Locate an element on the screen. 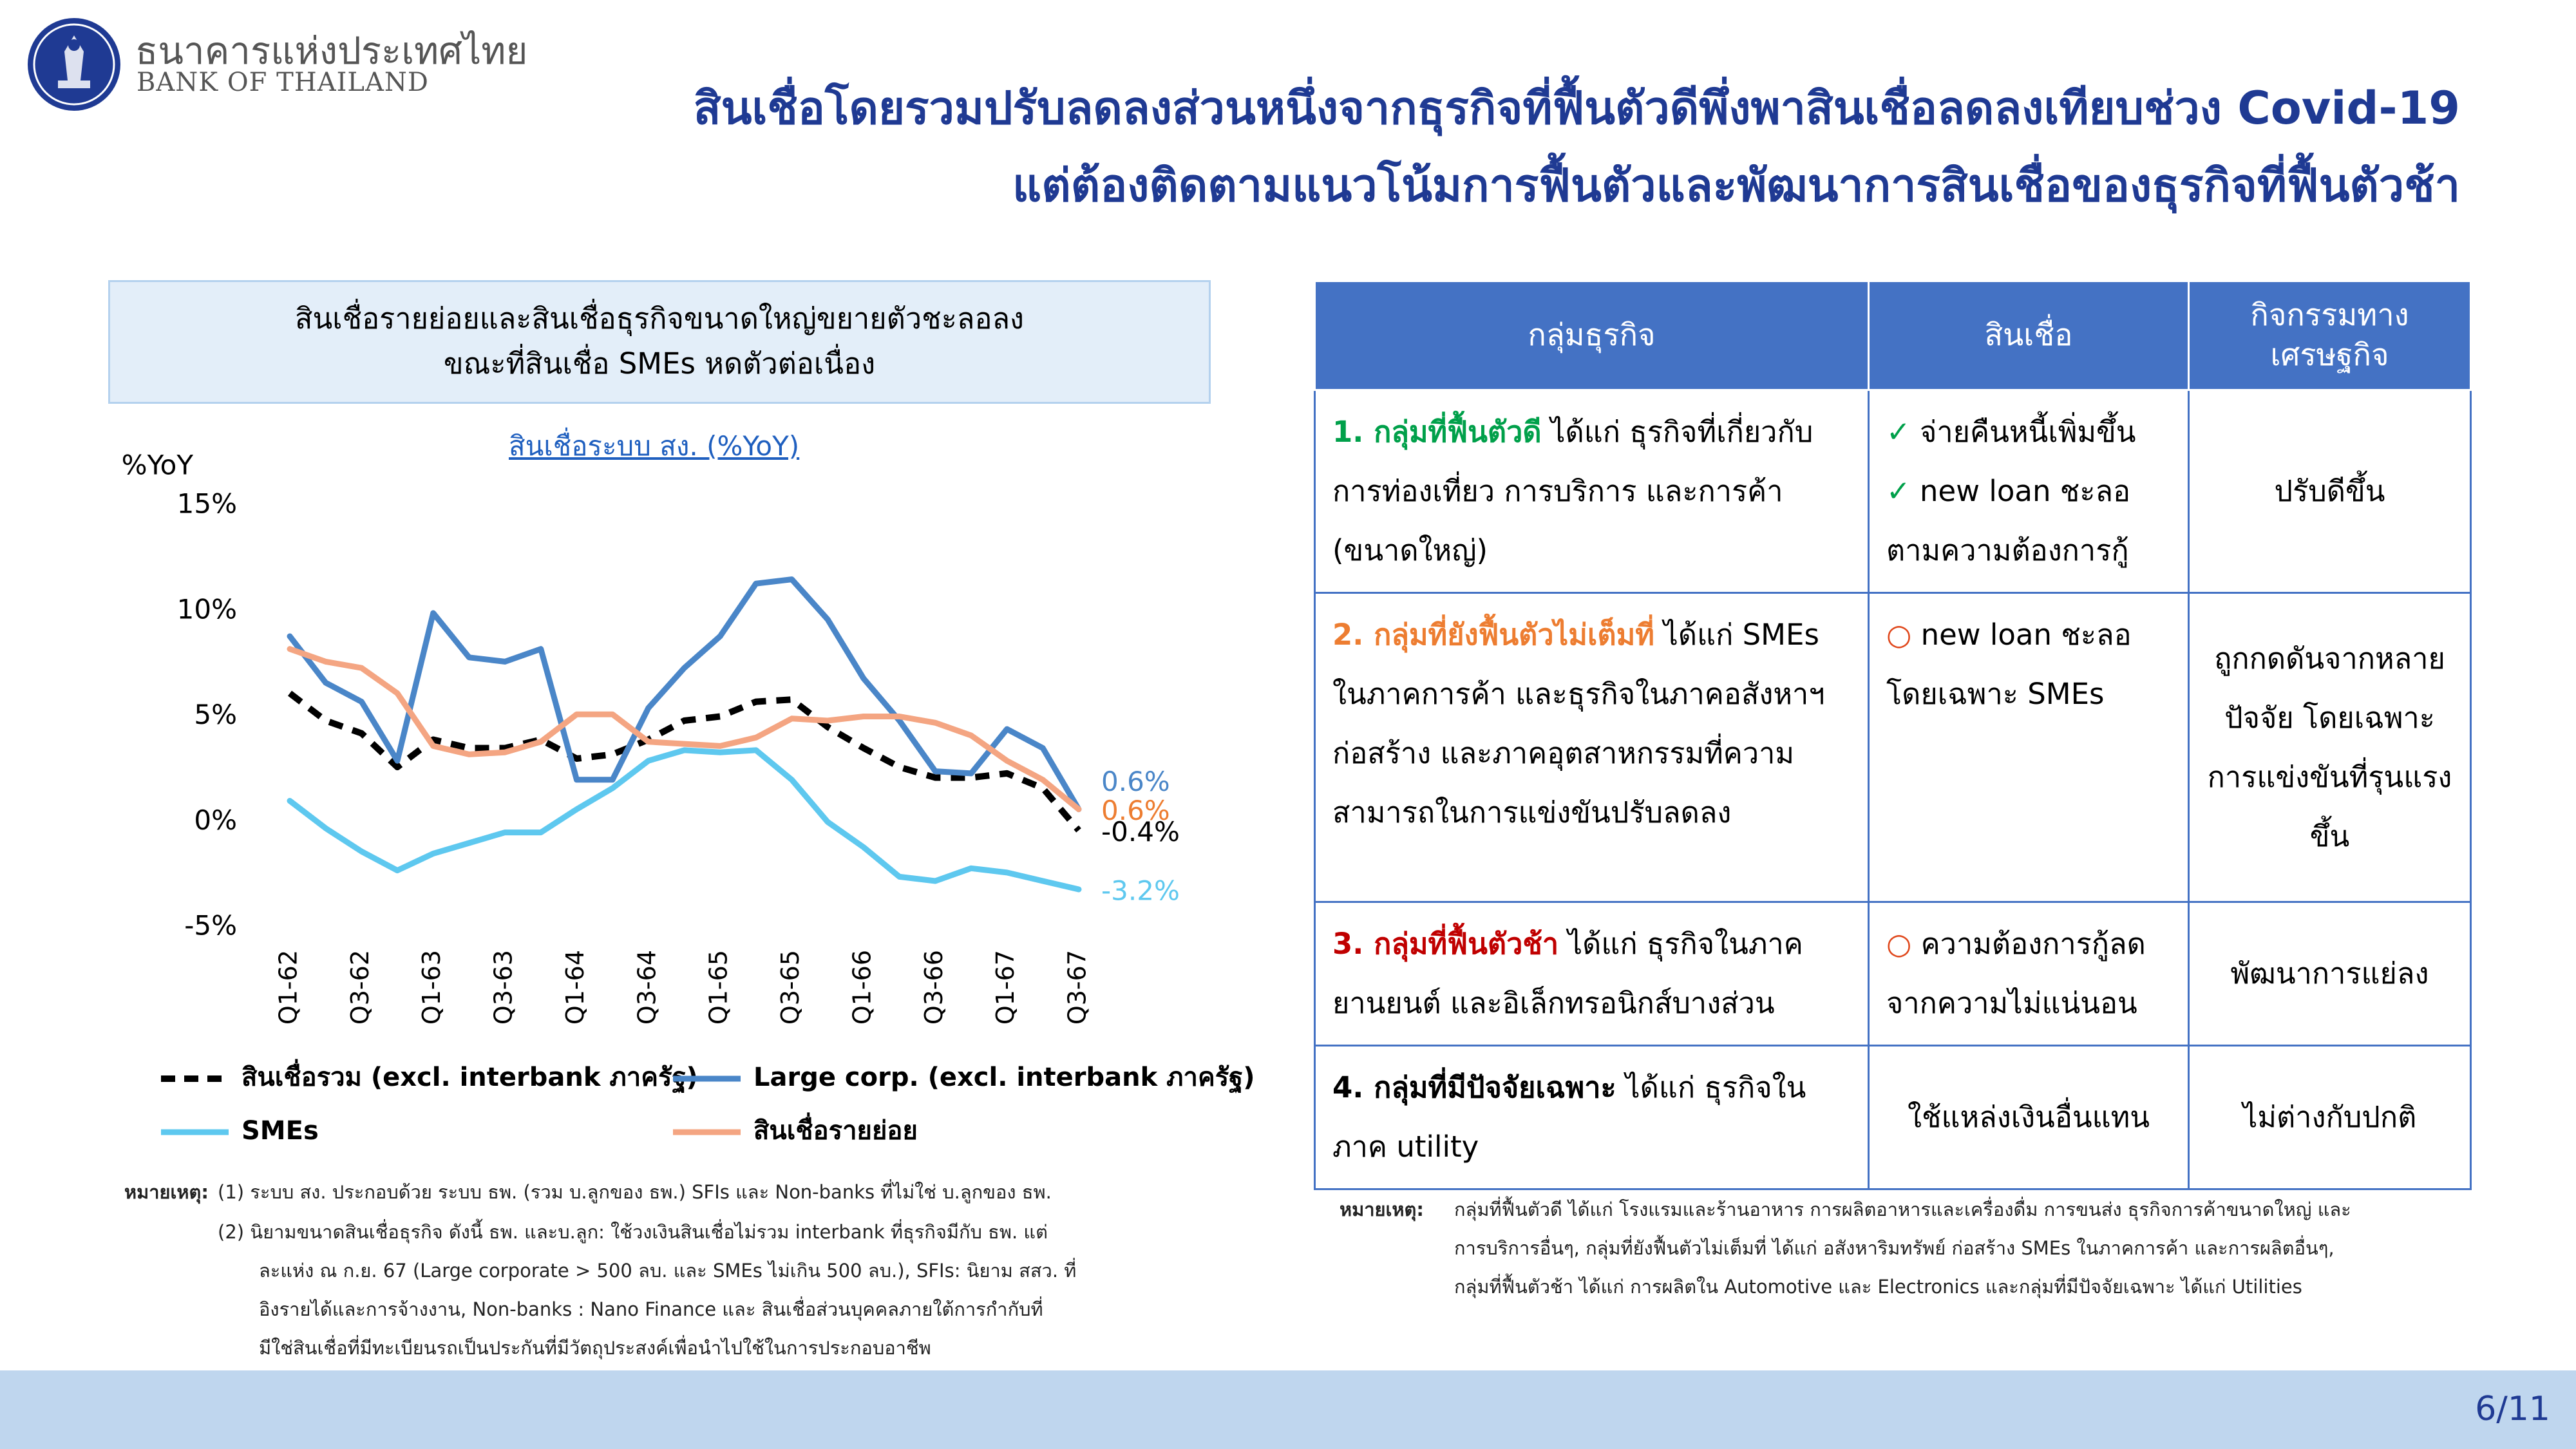  y-tick-label: 15% is located at coordinates (207, 504).